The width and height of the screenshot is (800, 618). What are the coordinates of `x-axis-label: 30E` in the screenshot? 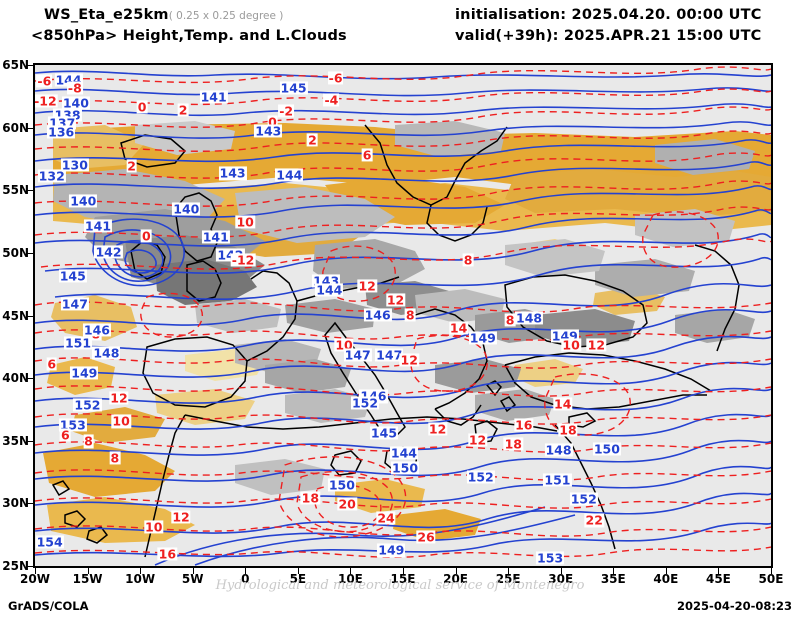 It's located at (561, 579).